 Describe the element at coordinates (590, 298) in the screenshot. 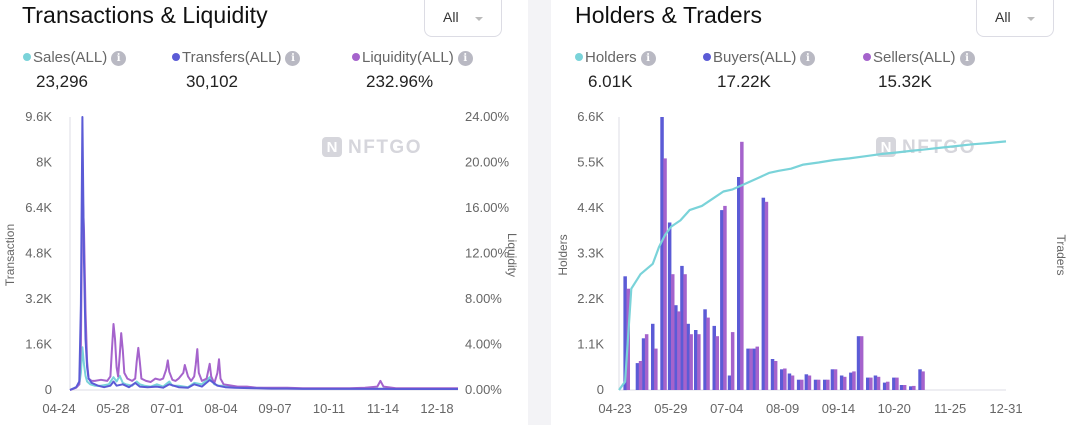

I see `y-tick-label: 2.2K` at that location.